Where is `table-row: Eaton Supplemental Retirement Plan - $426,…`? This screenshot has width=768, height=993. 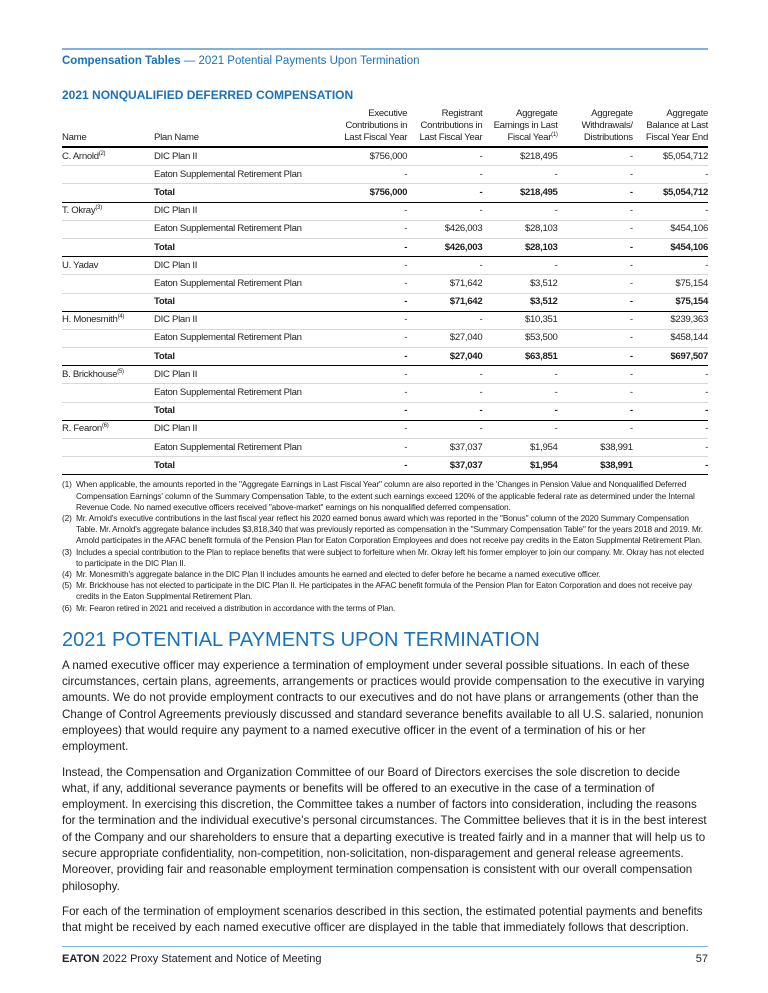 table-row: Eaton Supplemental Retirement Plan - $426,… is located at coordinates (385, 229).